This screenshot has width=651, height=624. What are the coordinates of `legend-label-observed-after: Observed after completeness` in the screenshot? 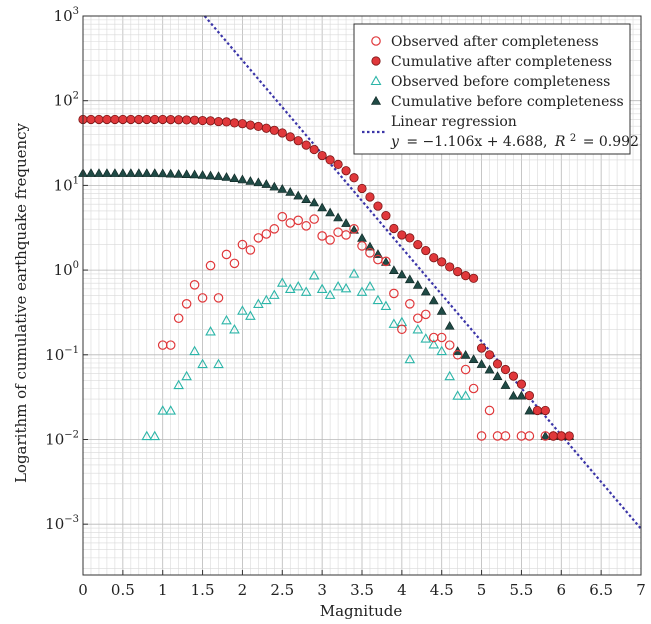 It's located at (495, 42).